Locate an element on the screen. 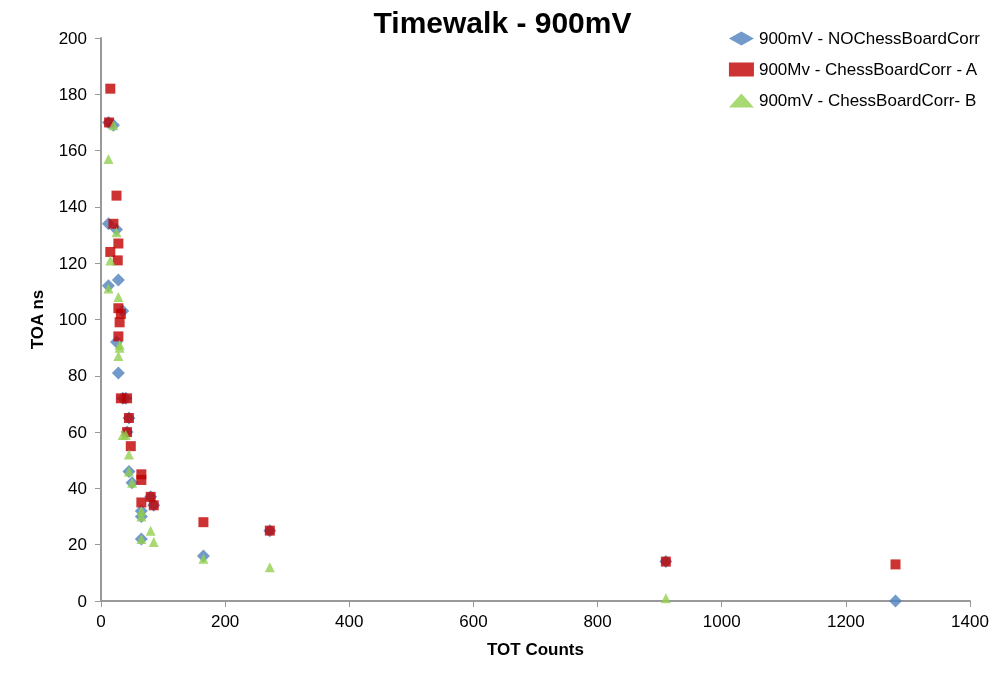  y-tick-label: 100 is located at coordinates (72, 319).